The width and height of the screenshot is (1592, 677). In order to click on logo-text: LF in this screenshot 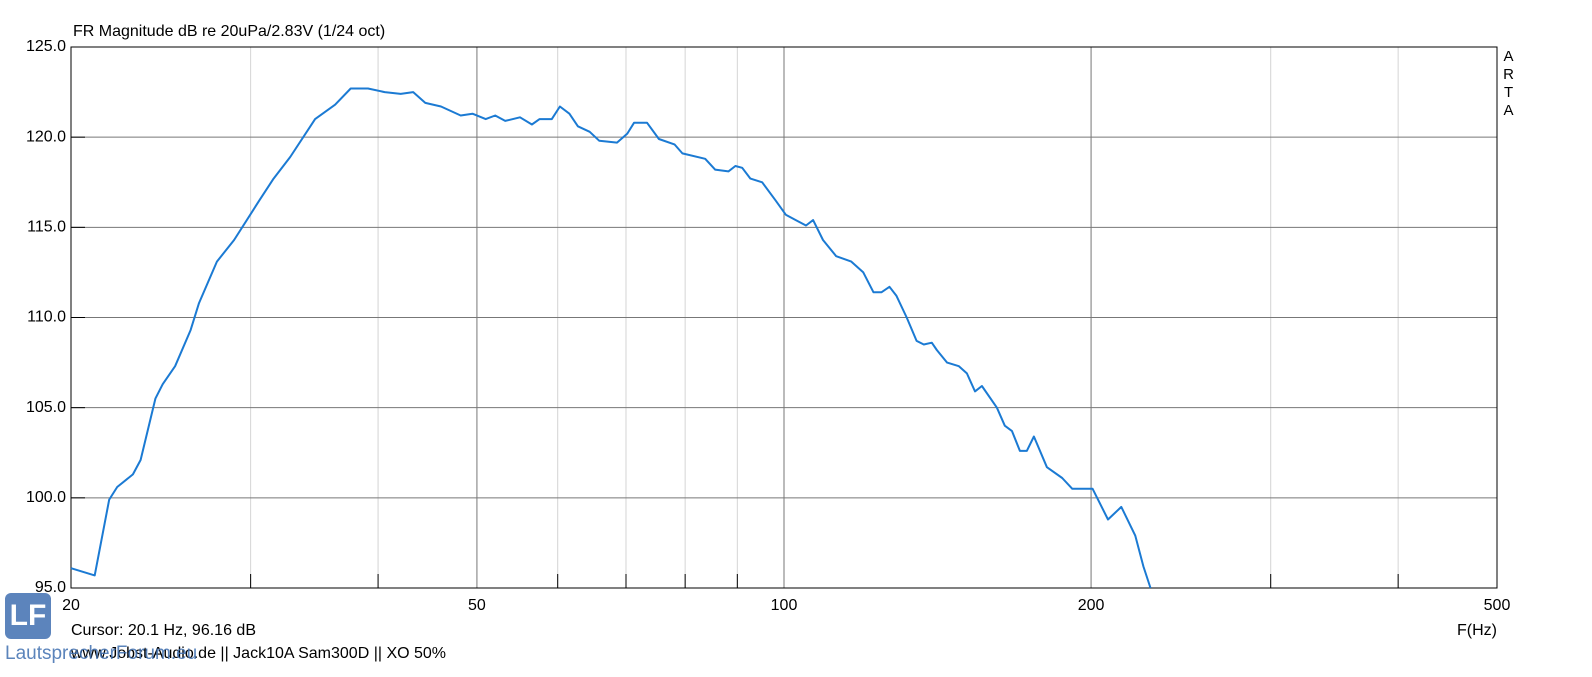, I will do `click(28, 615)`.